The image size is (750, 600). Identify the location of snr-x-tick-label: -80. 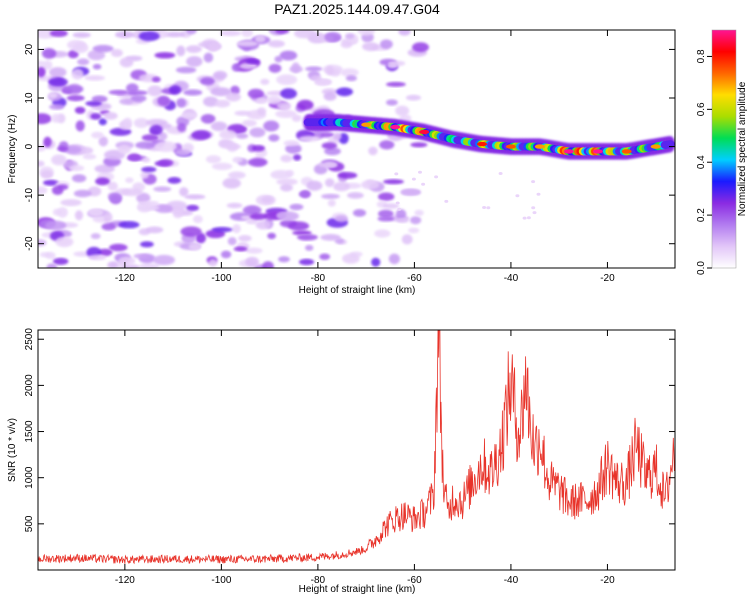
(318, 580).